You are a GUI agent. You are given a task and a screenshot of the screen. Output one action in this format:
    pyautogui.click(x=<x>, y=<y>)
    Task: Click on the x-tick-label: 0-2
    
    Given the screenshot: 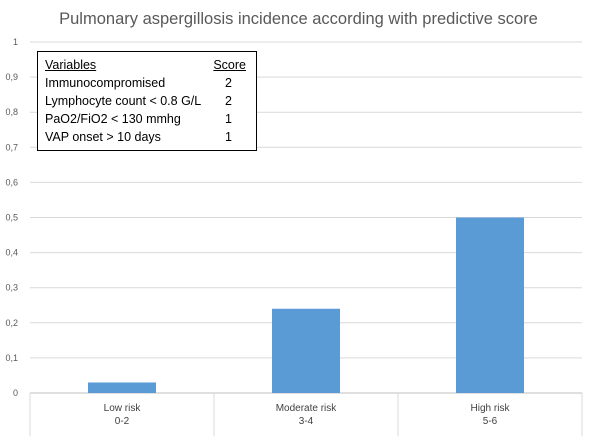 What is the action you would take?
    pyautogui.click(x=122, y=421)
    